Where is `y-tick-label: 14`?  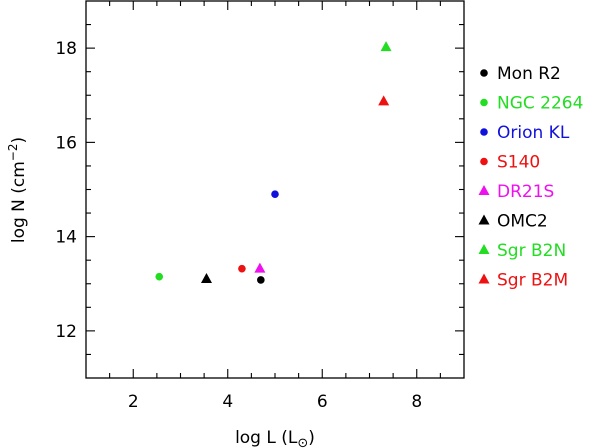 y-tick-label: 14 is located at coordinates (66, 238).